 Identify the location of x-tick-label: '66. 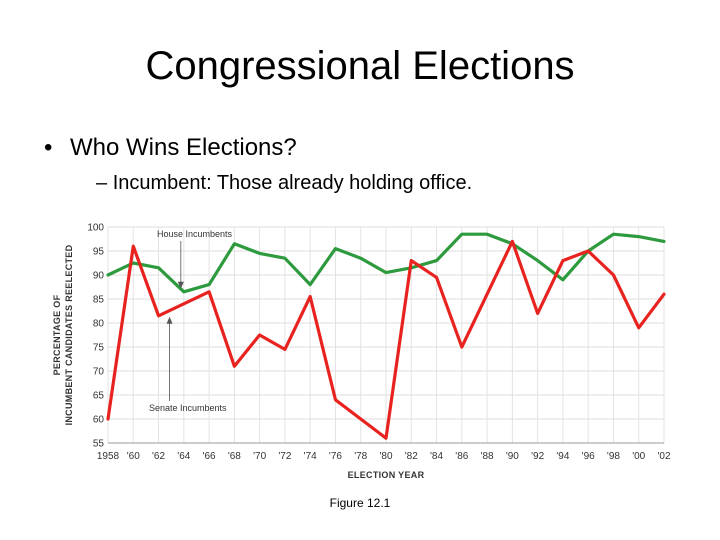
(209, 456).